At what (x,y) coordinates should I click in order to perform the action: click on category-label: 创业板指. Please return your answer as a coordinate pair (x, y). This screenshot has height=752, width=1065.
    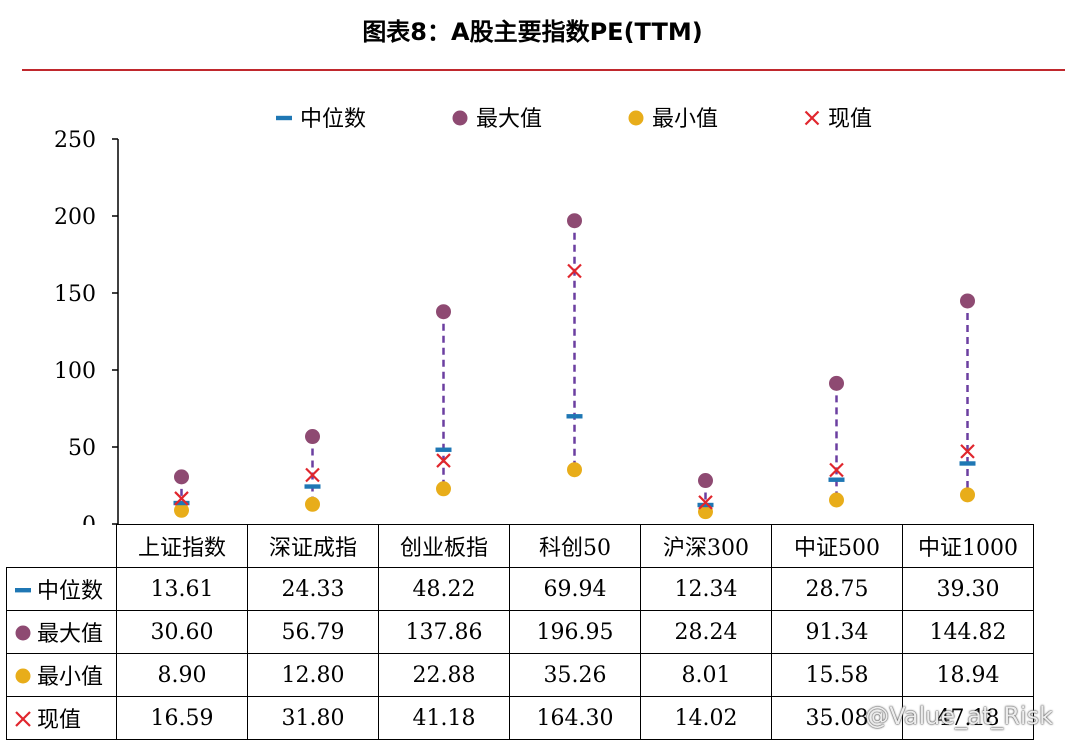
    Looking at the image, I should click on (444, 546).